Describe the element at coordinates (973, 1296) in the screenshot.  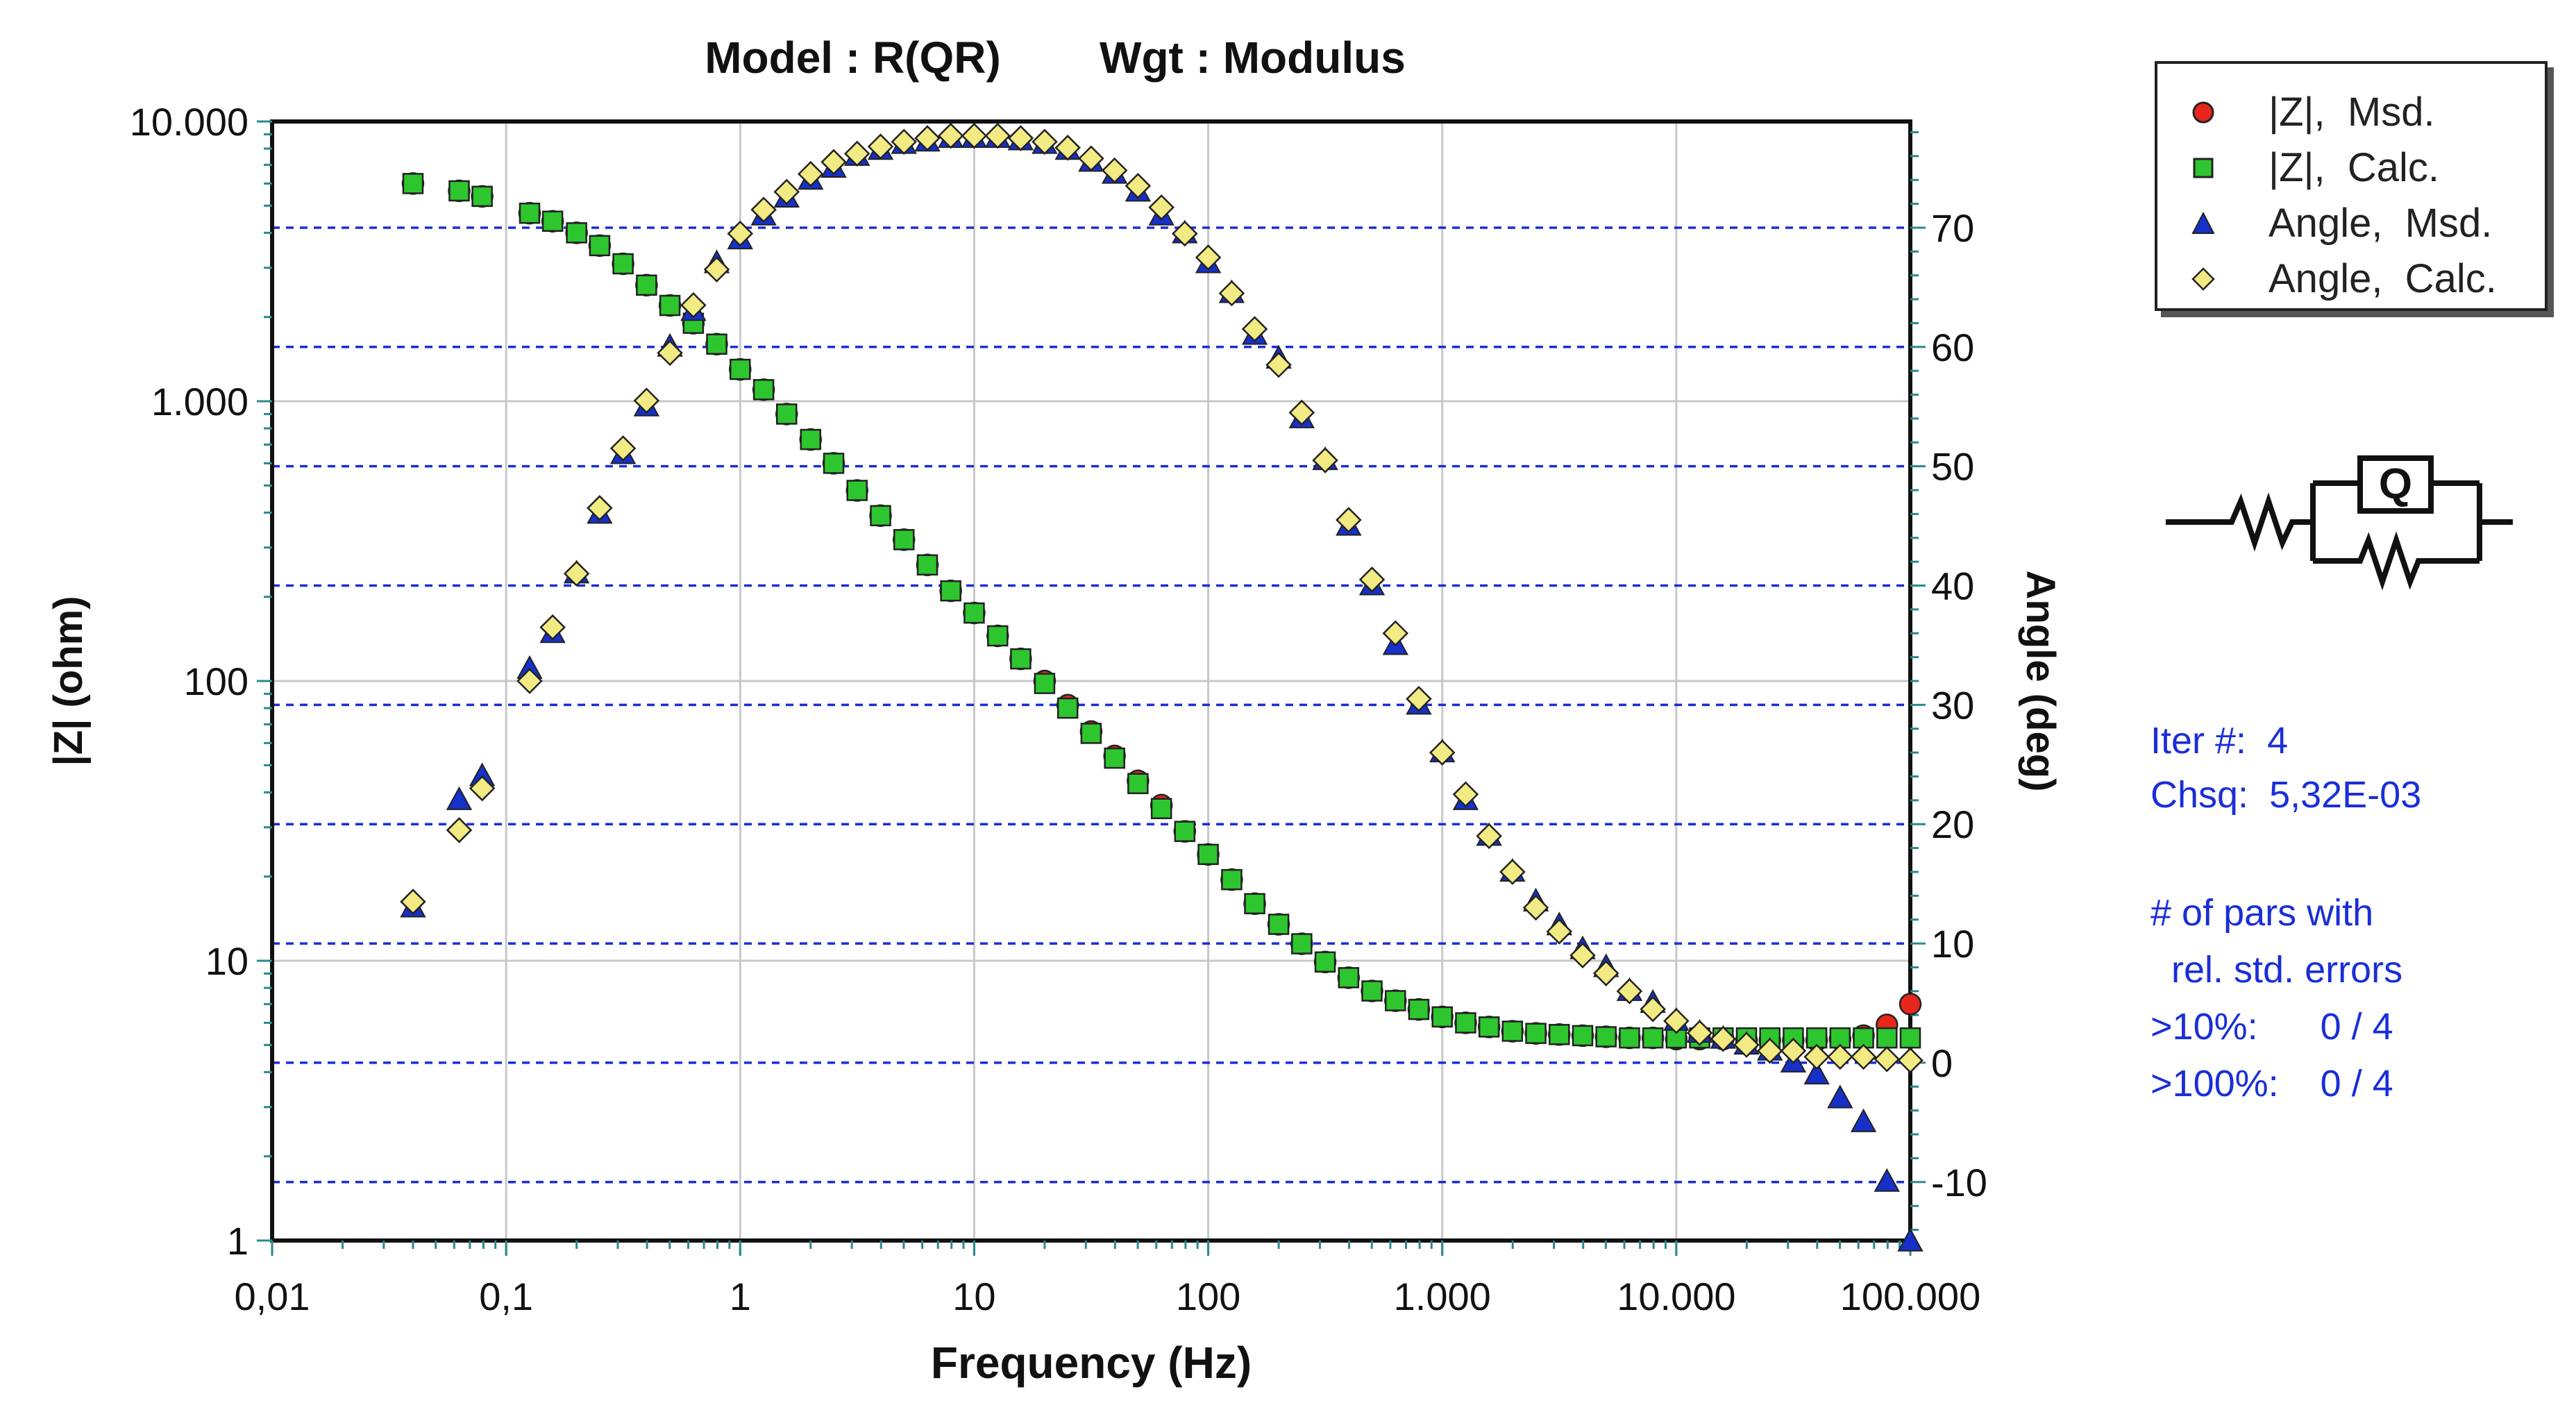
I see `x-tick-label: 10` at that location.